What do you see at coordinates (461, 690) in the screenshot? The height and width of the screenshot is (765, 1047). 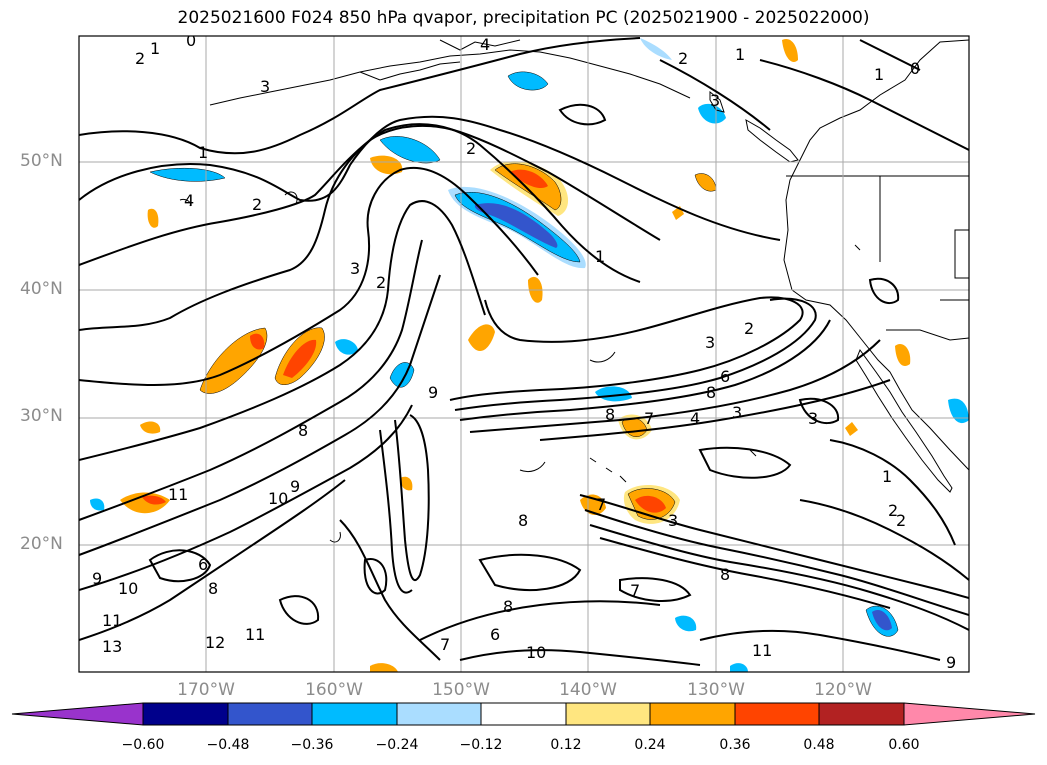 I see `lon-label: 150°W` at bounding box center [461, 690].